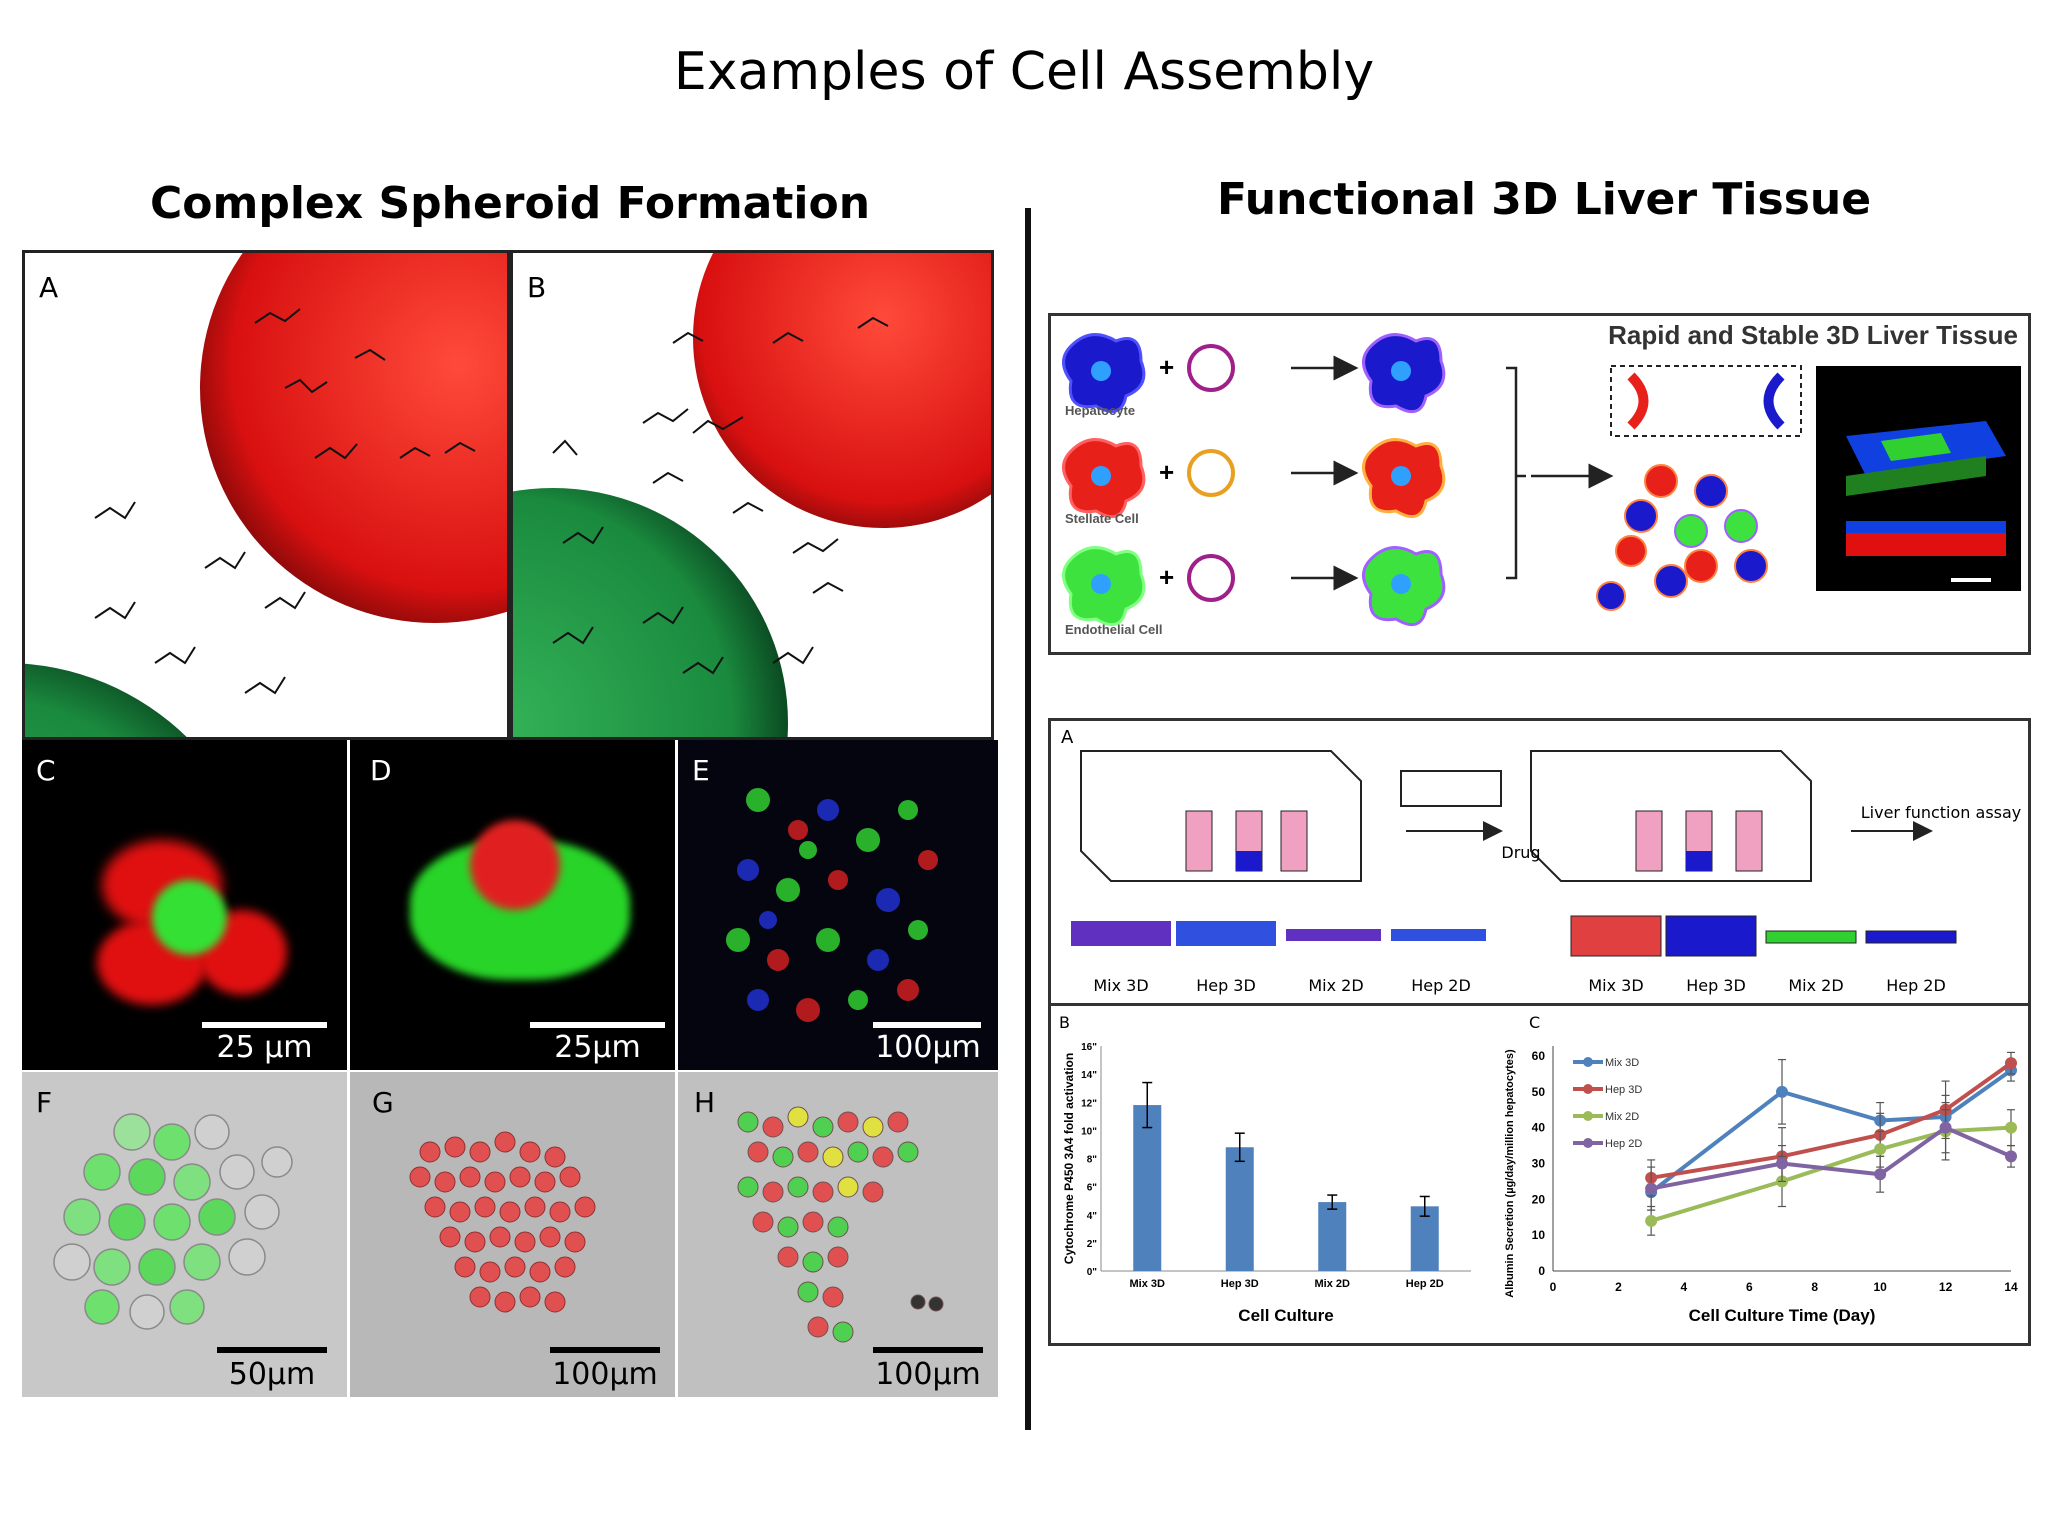 The height and width of the screenshot is (1536, 2048). What do you see at coordinates (927, 1025) in the screenshot?
I see `scale-bar-e` at bounding box center [927, 1025].